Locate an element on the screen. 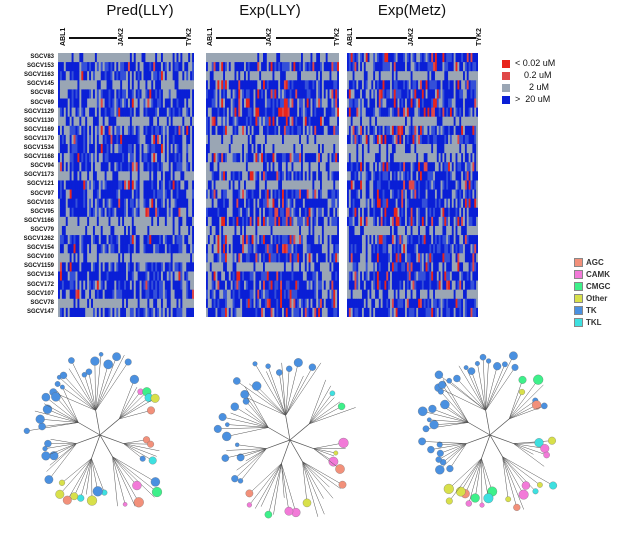 This screenshot has width=621, height=560. row-label: SGCV121 is located at coordinates (40, 184).